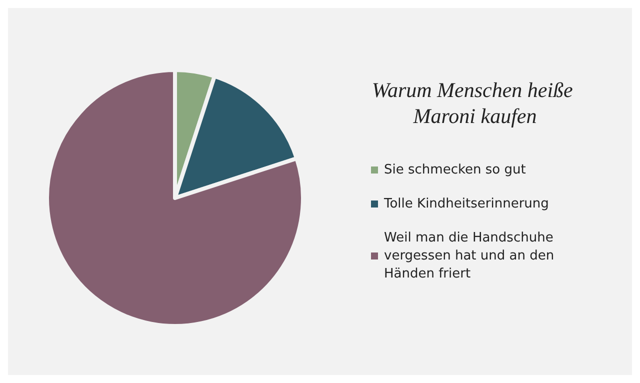  I want to click on text: Warum Menschen heiße Maroni kaufen, so click(475, 103).